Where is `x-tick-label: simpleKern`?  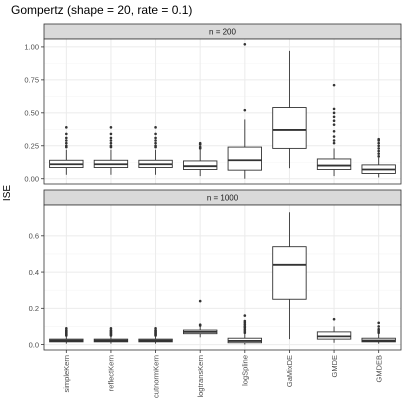
x-tick-label: simpleKern is located at coordinates (66, 374).